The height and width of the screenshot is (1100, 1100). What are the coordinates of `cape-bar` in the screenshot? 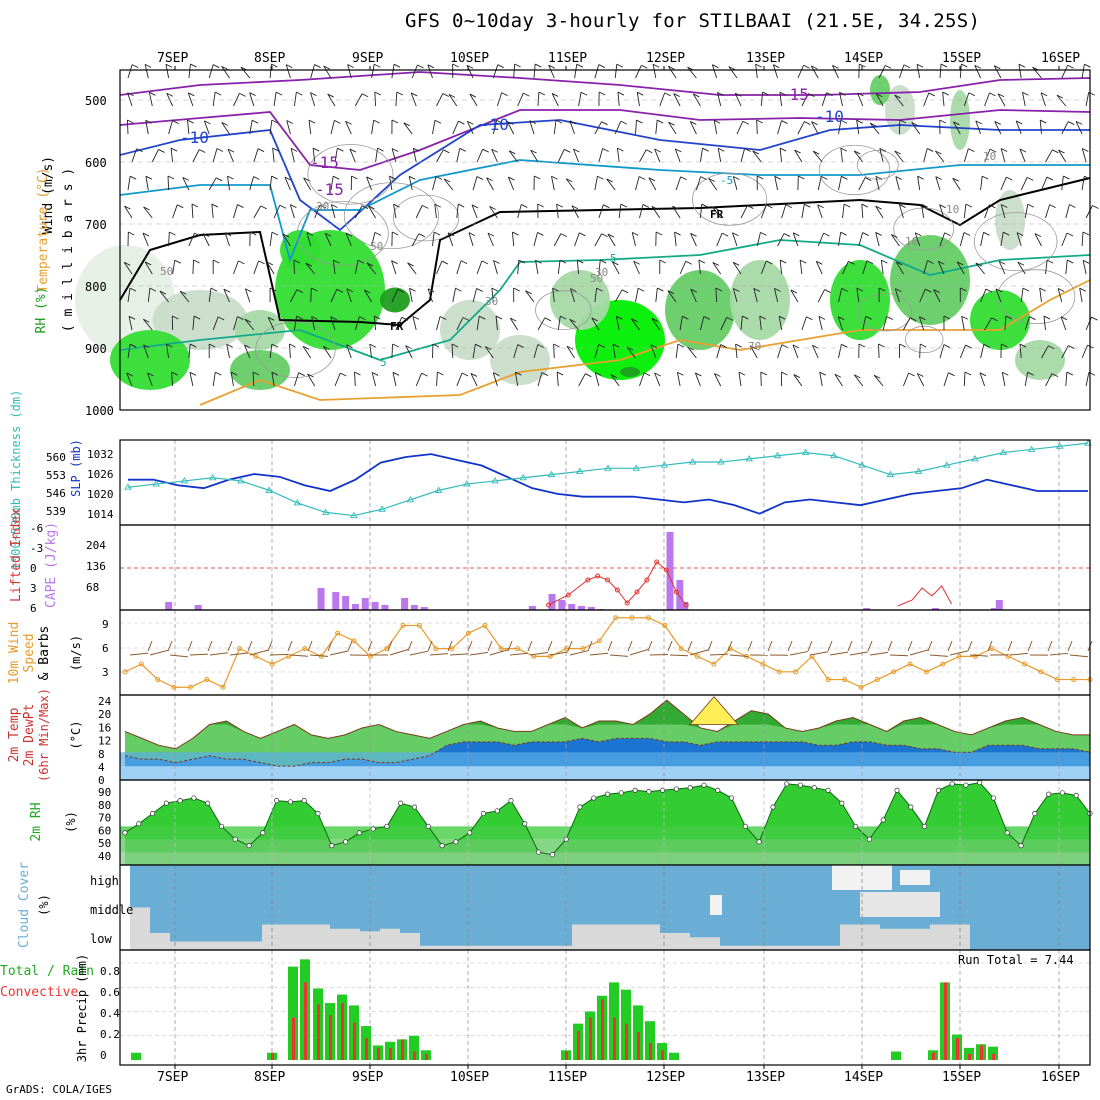 It's located at (572, 607).